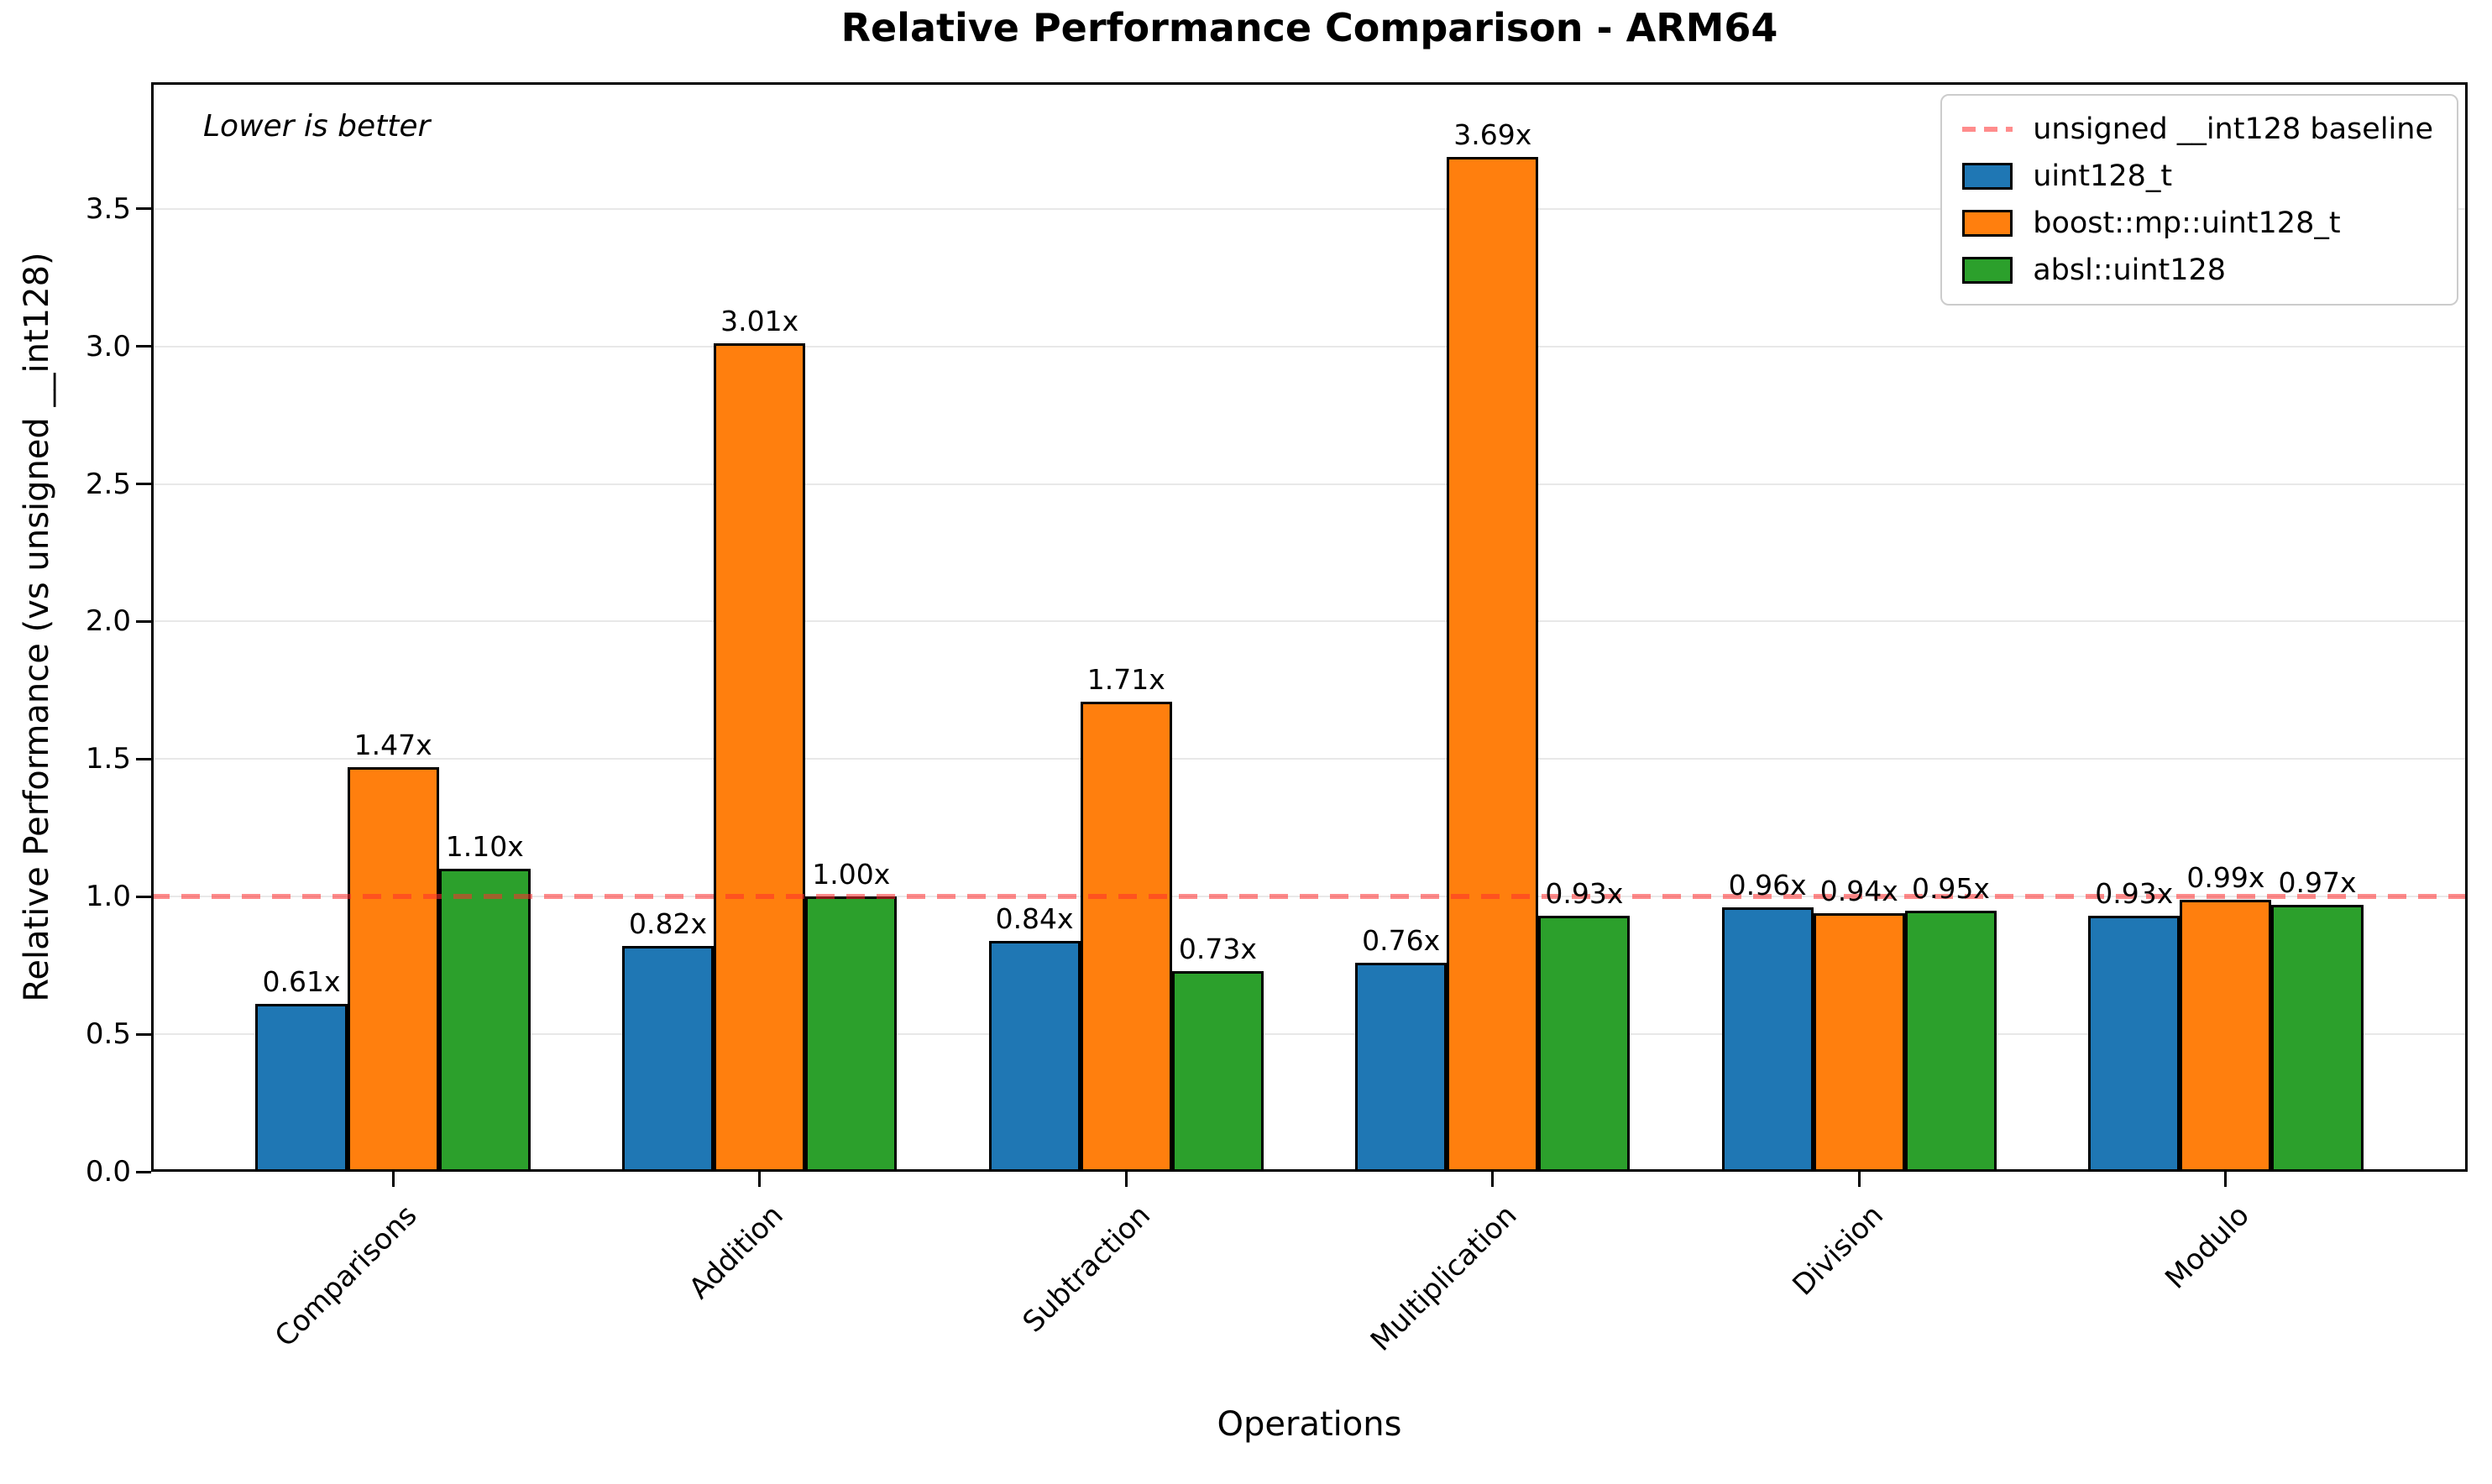 The width and height of the screenshot is (2492, 1484). What do you see at coordinates (1217, 948) in the screenshot?
I see `bar-label-absl-uint128-subtraction: 0.73x` at bounding box center [1217, 948].